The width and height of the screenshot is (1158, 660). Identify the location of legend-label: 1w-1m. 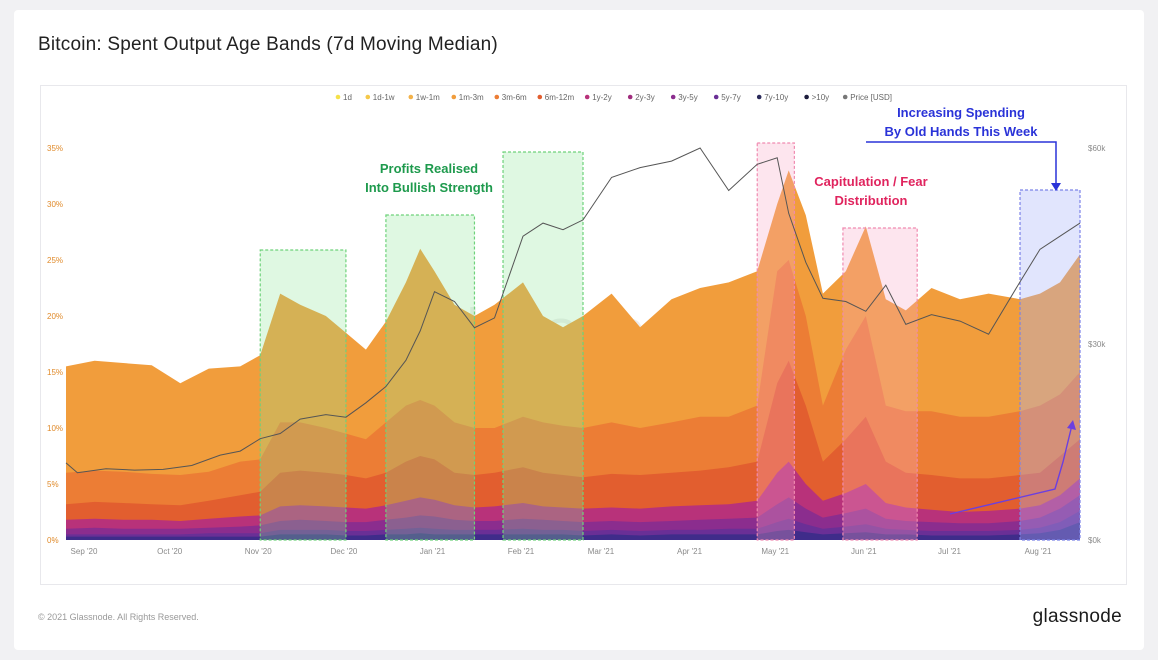
(428, 97).